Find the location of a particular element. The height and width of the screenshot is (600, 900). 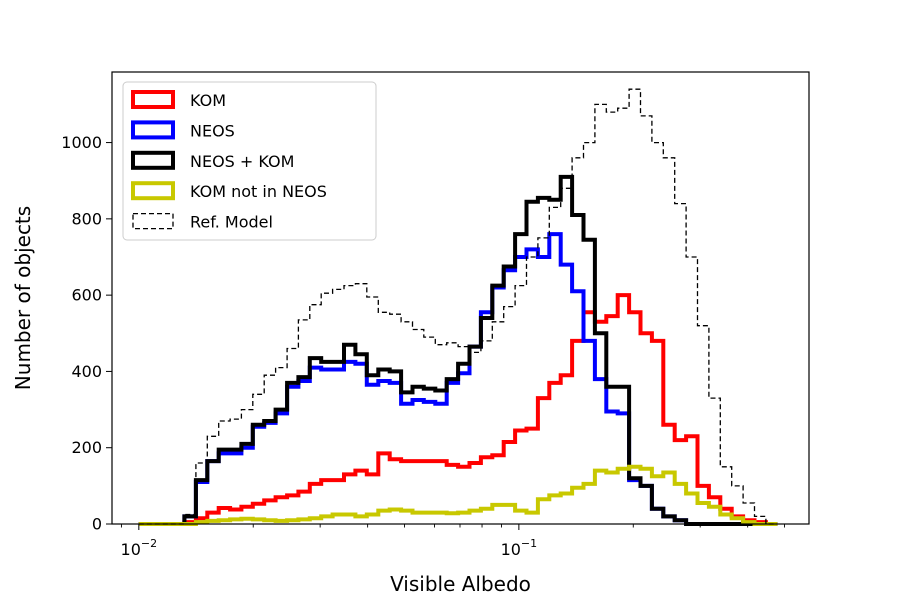

x-tick-label: 10⁻¹ is located at coordinates (519, 548).